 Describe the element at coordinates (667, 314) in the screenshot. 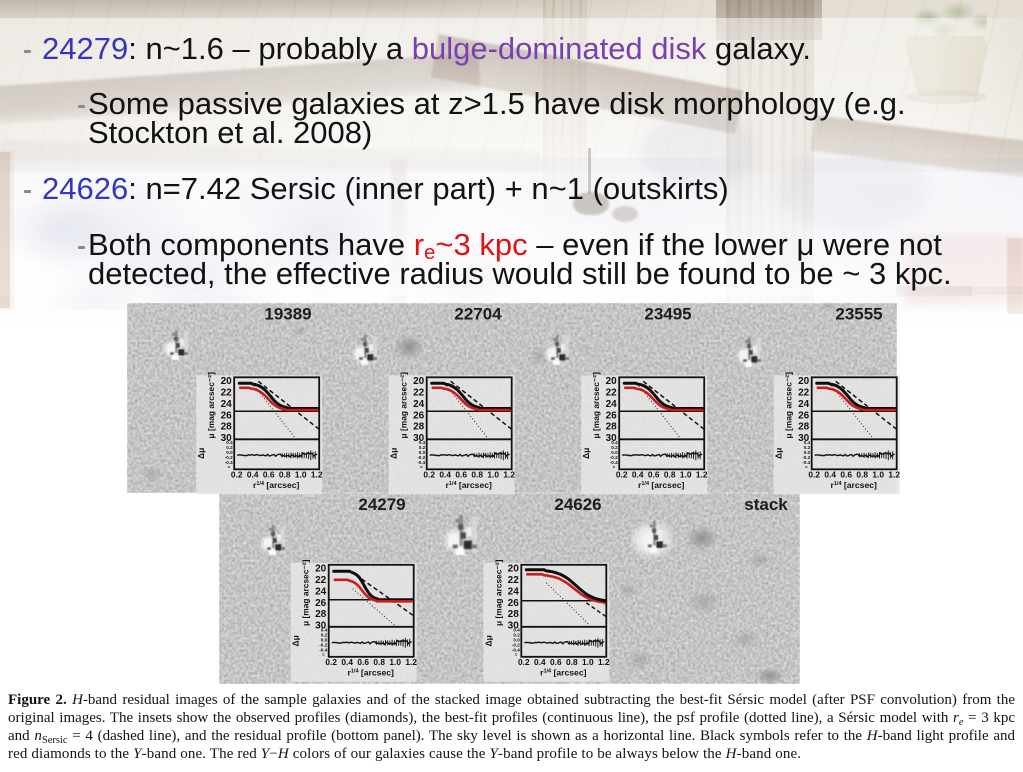

I see `svg-text: 23495` at that location.